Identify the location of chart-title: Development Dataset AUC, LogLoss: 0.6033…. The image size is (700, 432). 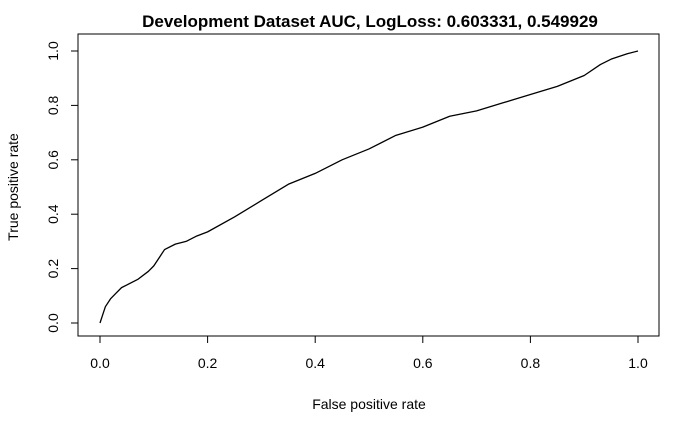
(370, 21).